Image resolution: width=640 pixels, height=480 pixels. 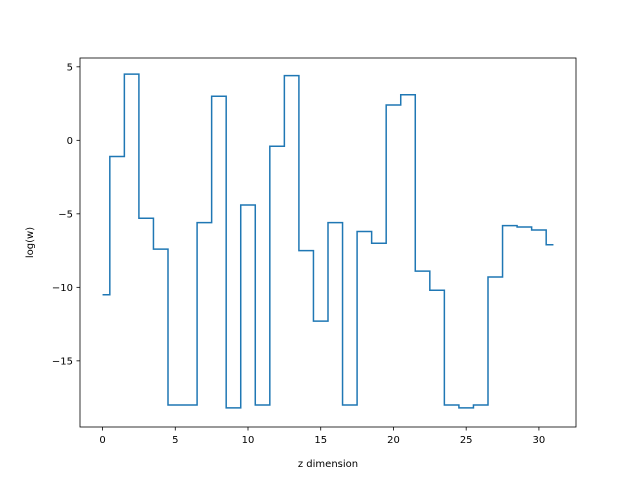 I want to click on y-tick-label: −10, so click(x=62, y=288).